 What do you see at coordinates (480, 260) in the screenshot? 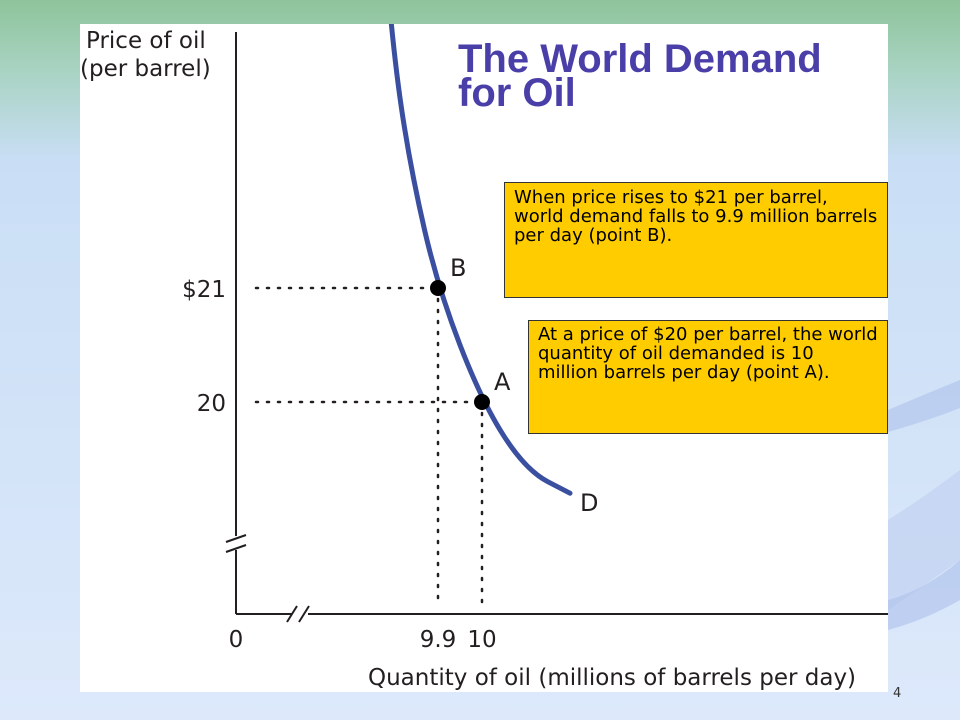
I see `demand-curve` at bounding box center [480, 260].